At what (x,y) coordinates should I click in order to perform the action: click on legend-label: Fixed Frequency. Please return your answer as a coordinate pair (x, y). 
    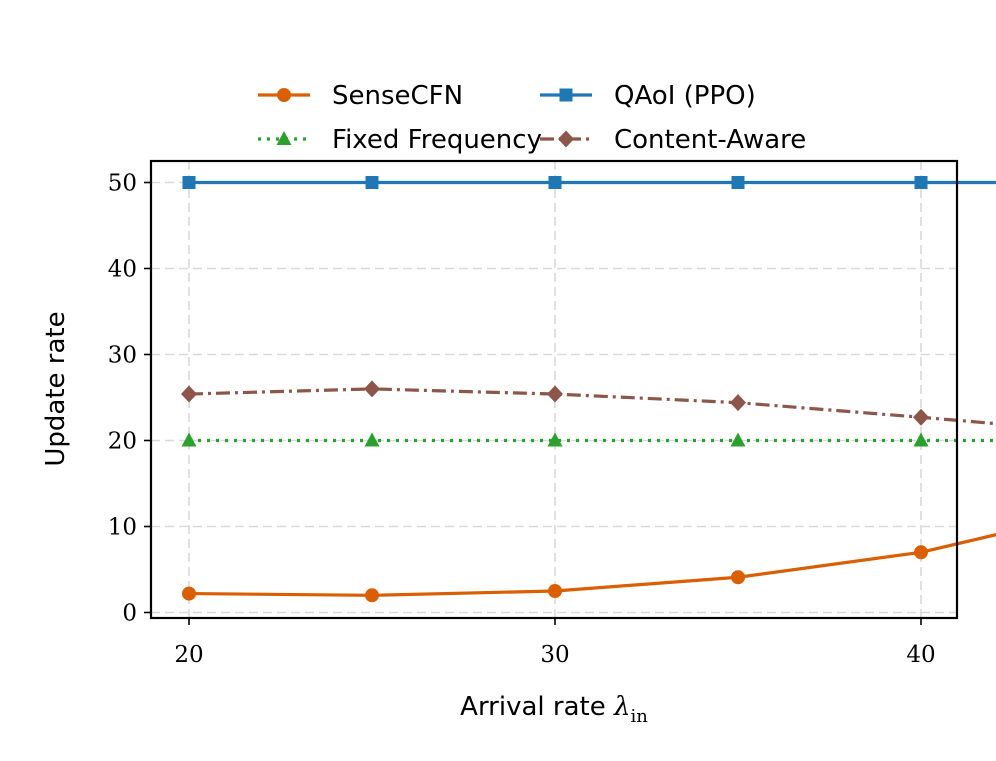
    Looking at the image, I should click on (437, 140).